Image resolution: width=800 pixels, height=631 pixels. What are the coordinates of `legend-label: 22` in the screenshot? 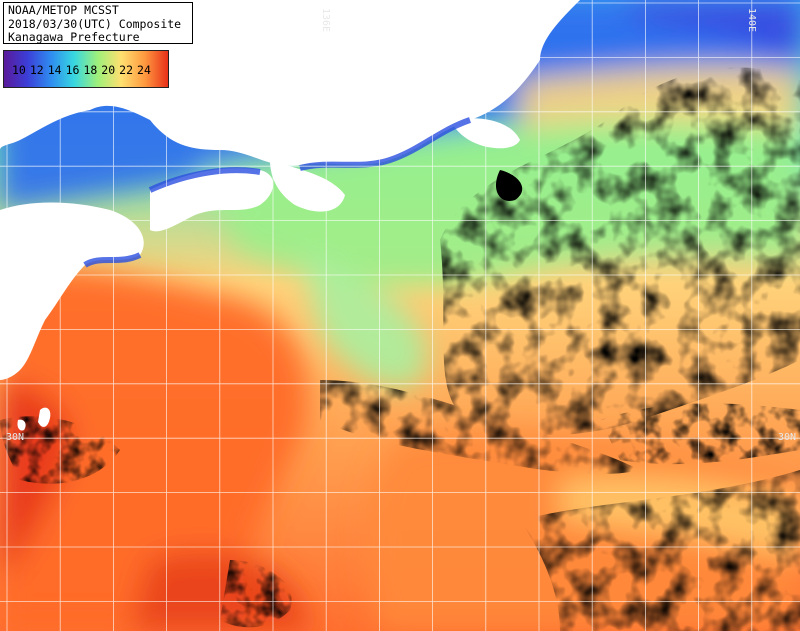 It's located at (126, 70).